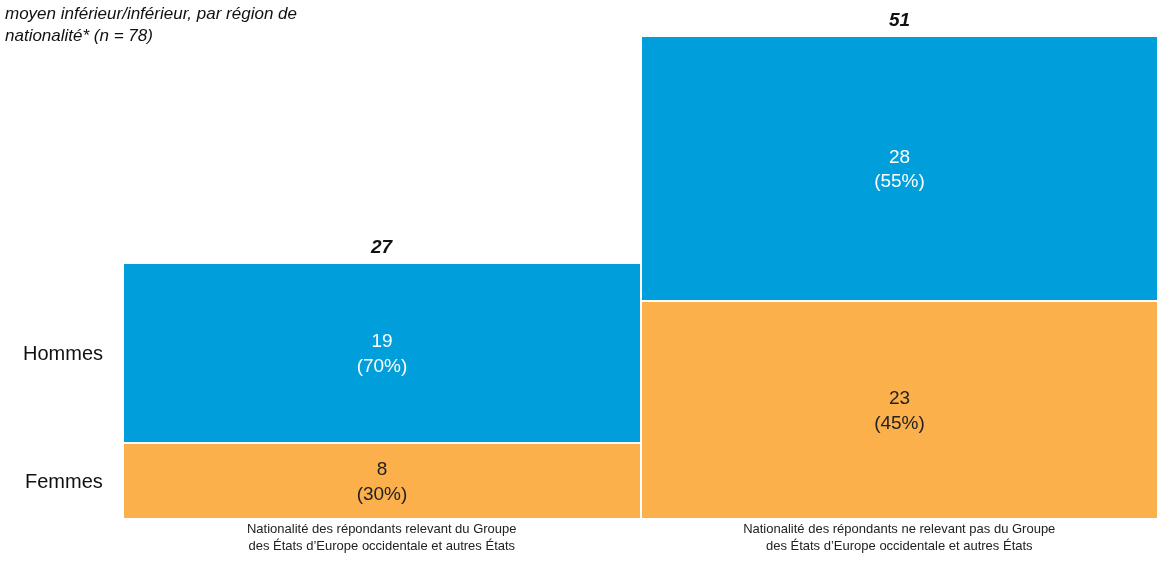 This screenshot has height=580, width=1158. What do you see at coordinates (382, 481) in the screenshot?
I see `data-label: 8 (30%)` at bounding box center [382, 481].